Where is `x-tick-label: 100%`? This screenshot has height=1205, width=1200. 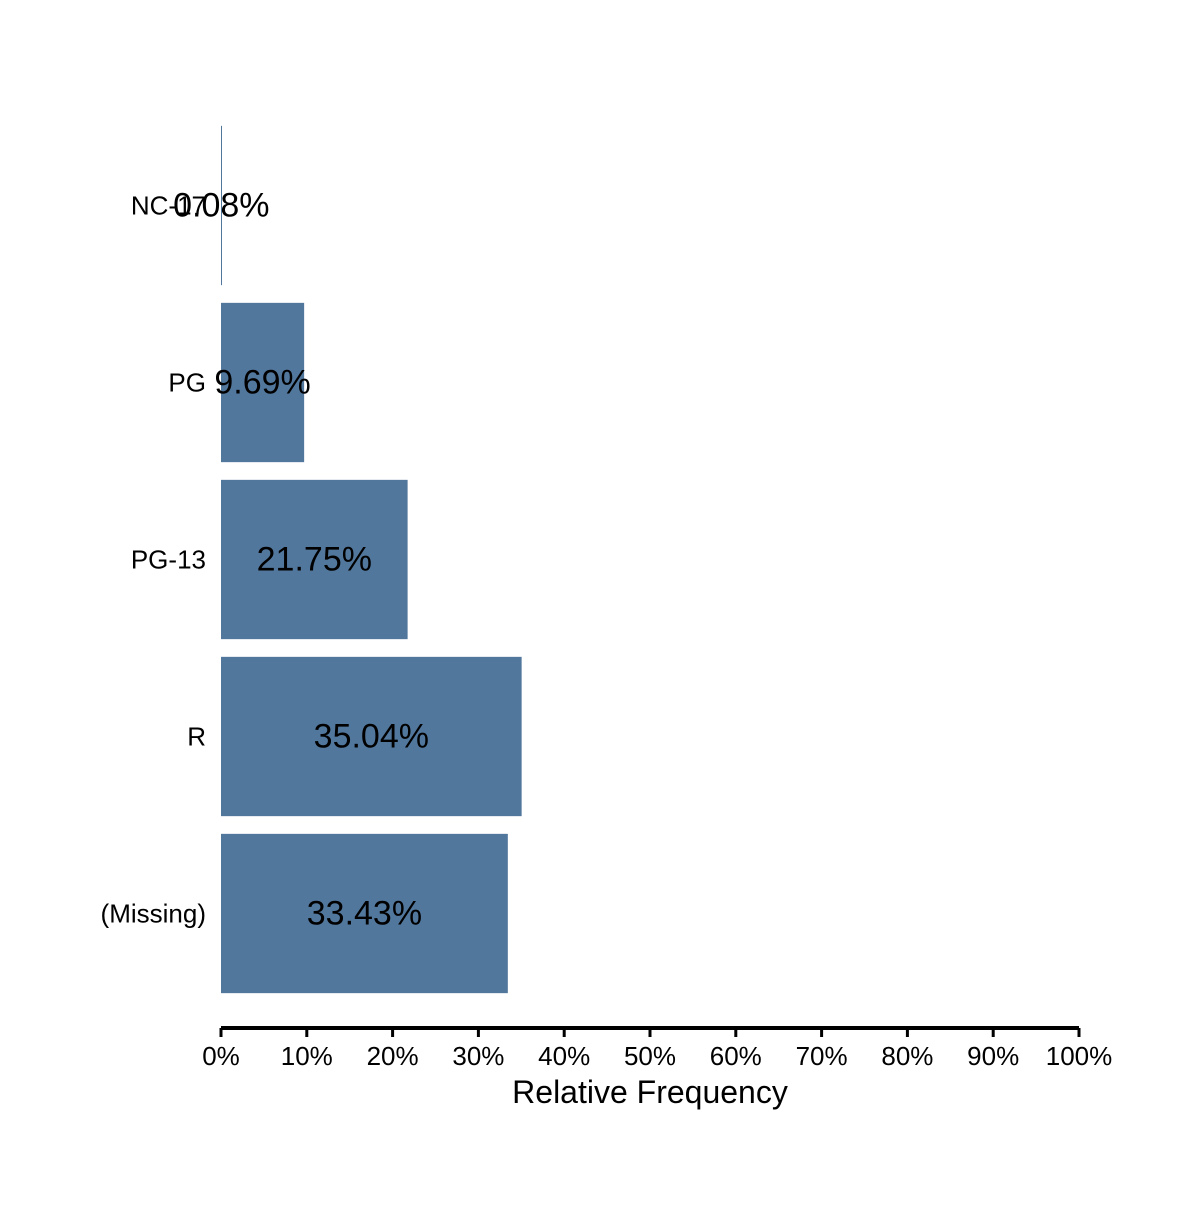
x-tick-label: 100% is located at coordinates (1079, 1056).